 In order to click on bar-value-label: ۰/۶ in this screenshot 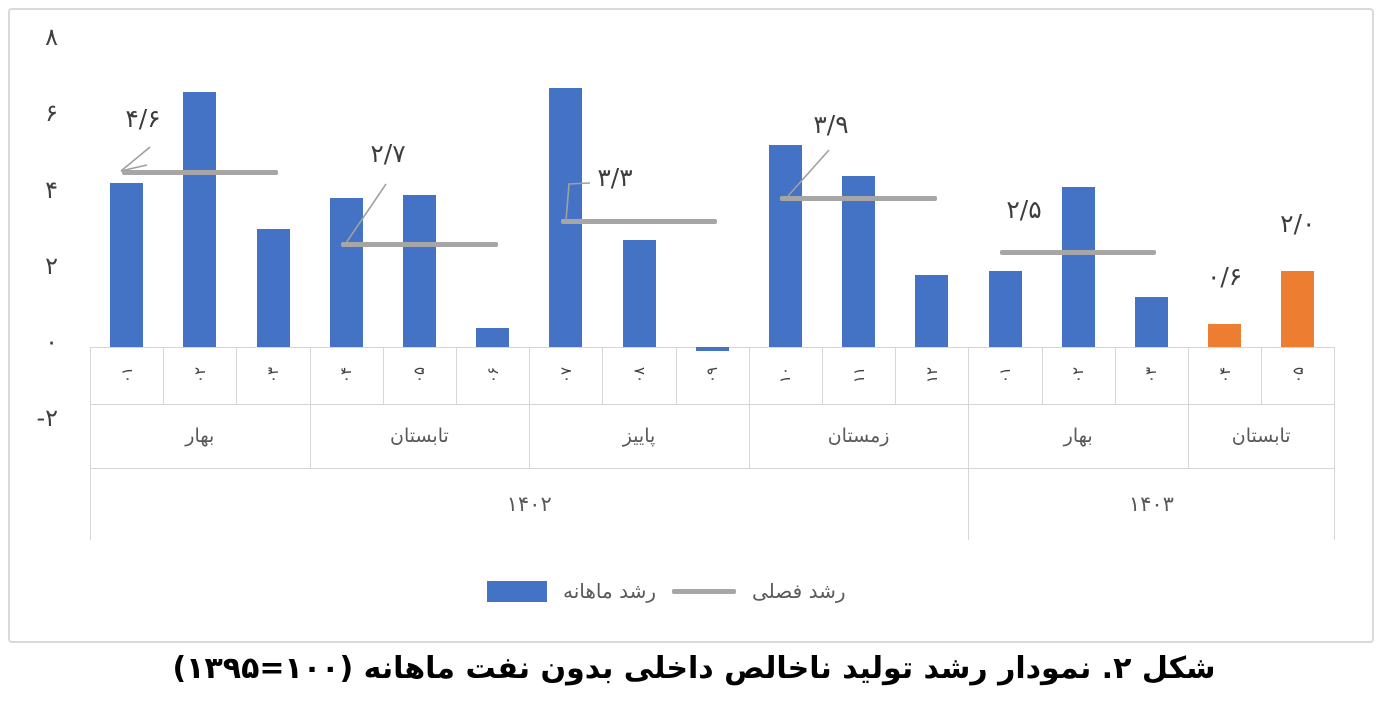, I will do `click(1224, 277)`.